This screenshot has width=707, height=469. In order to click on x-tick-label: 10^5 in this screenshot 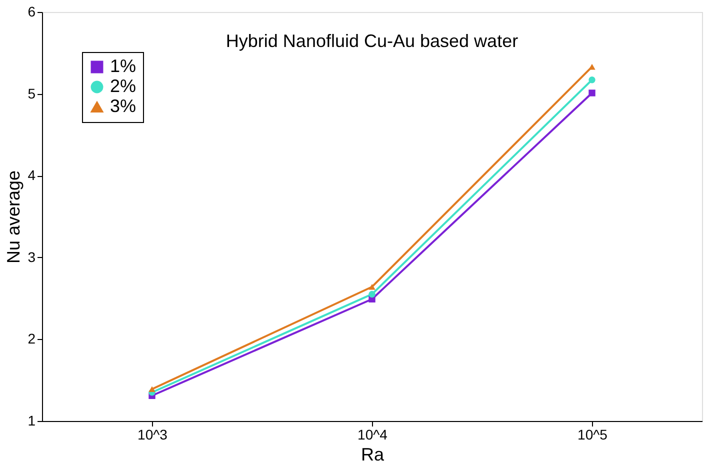, I will do `click(593, 434)`.